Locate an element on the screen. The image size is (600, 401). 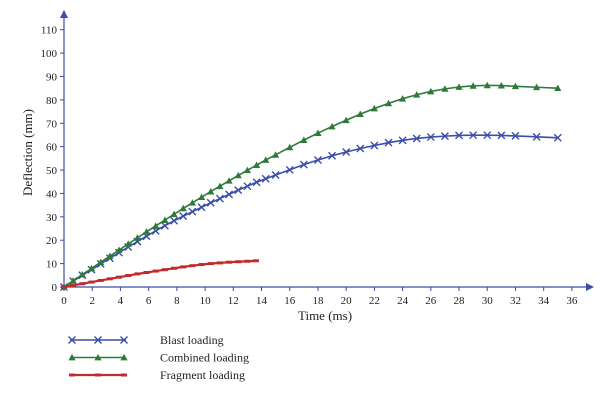
x-tick-label: 12 is located at coordinates (233, 301).